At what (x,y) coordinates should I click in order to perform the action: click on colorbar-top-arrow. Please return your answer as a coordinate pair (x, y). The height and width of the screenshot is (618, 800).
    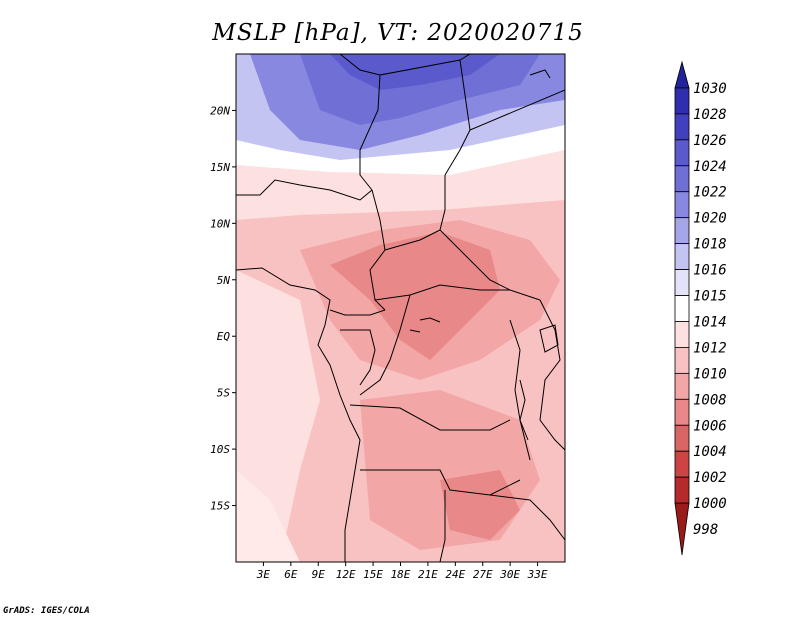
    Looking at the image, I should click on (682, 74).